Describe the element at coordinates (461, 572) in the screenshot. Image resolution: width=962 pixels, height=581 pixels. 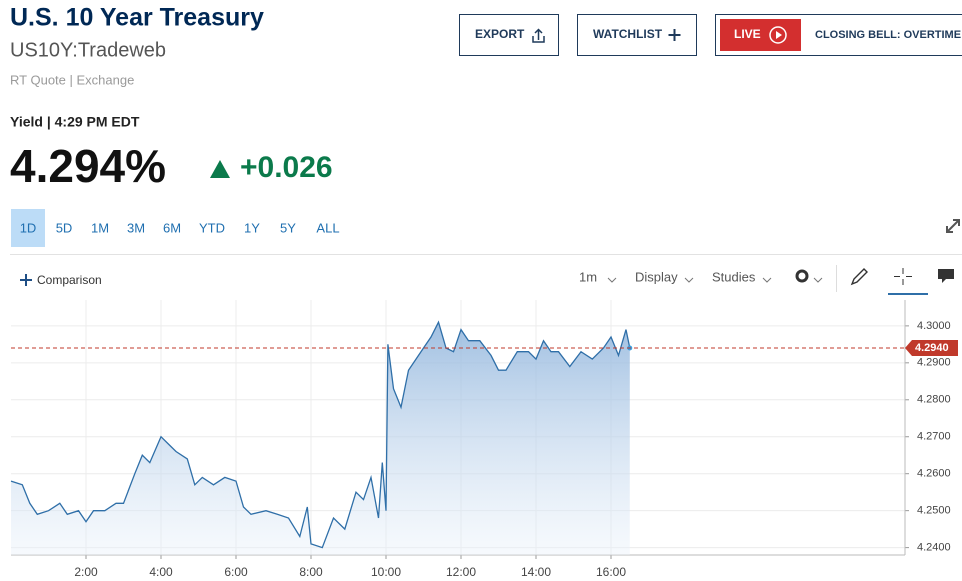
I see `x-tick-label: 12:00` at that location.